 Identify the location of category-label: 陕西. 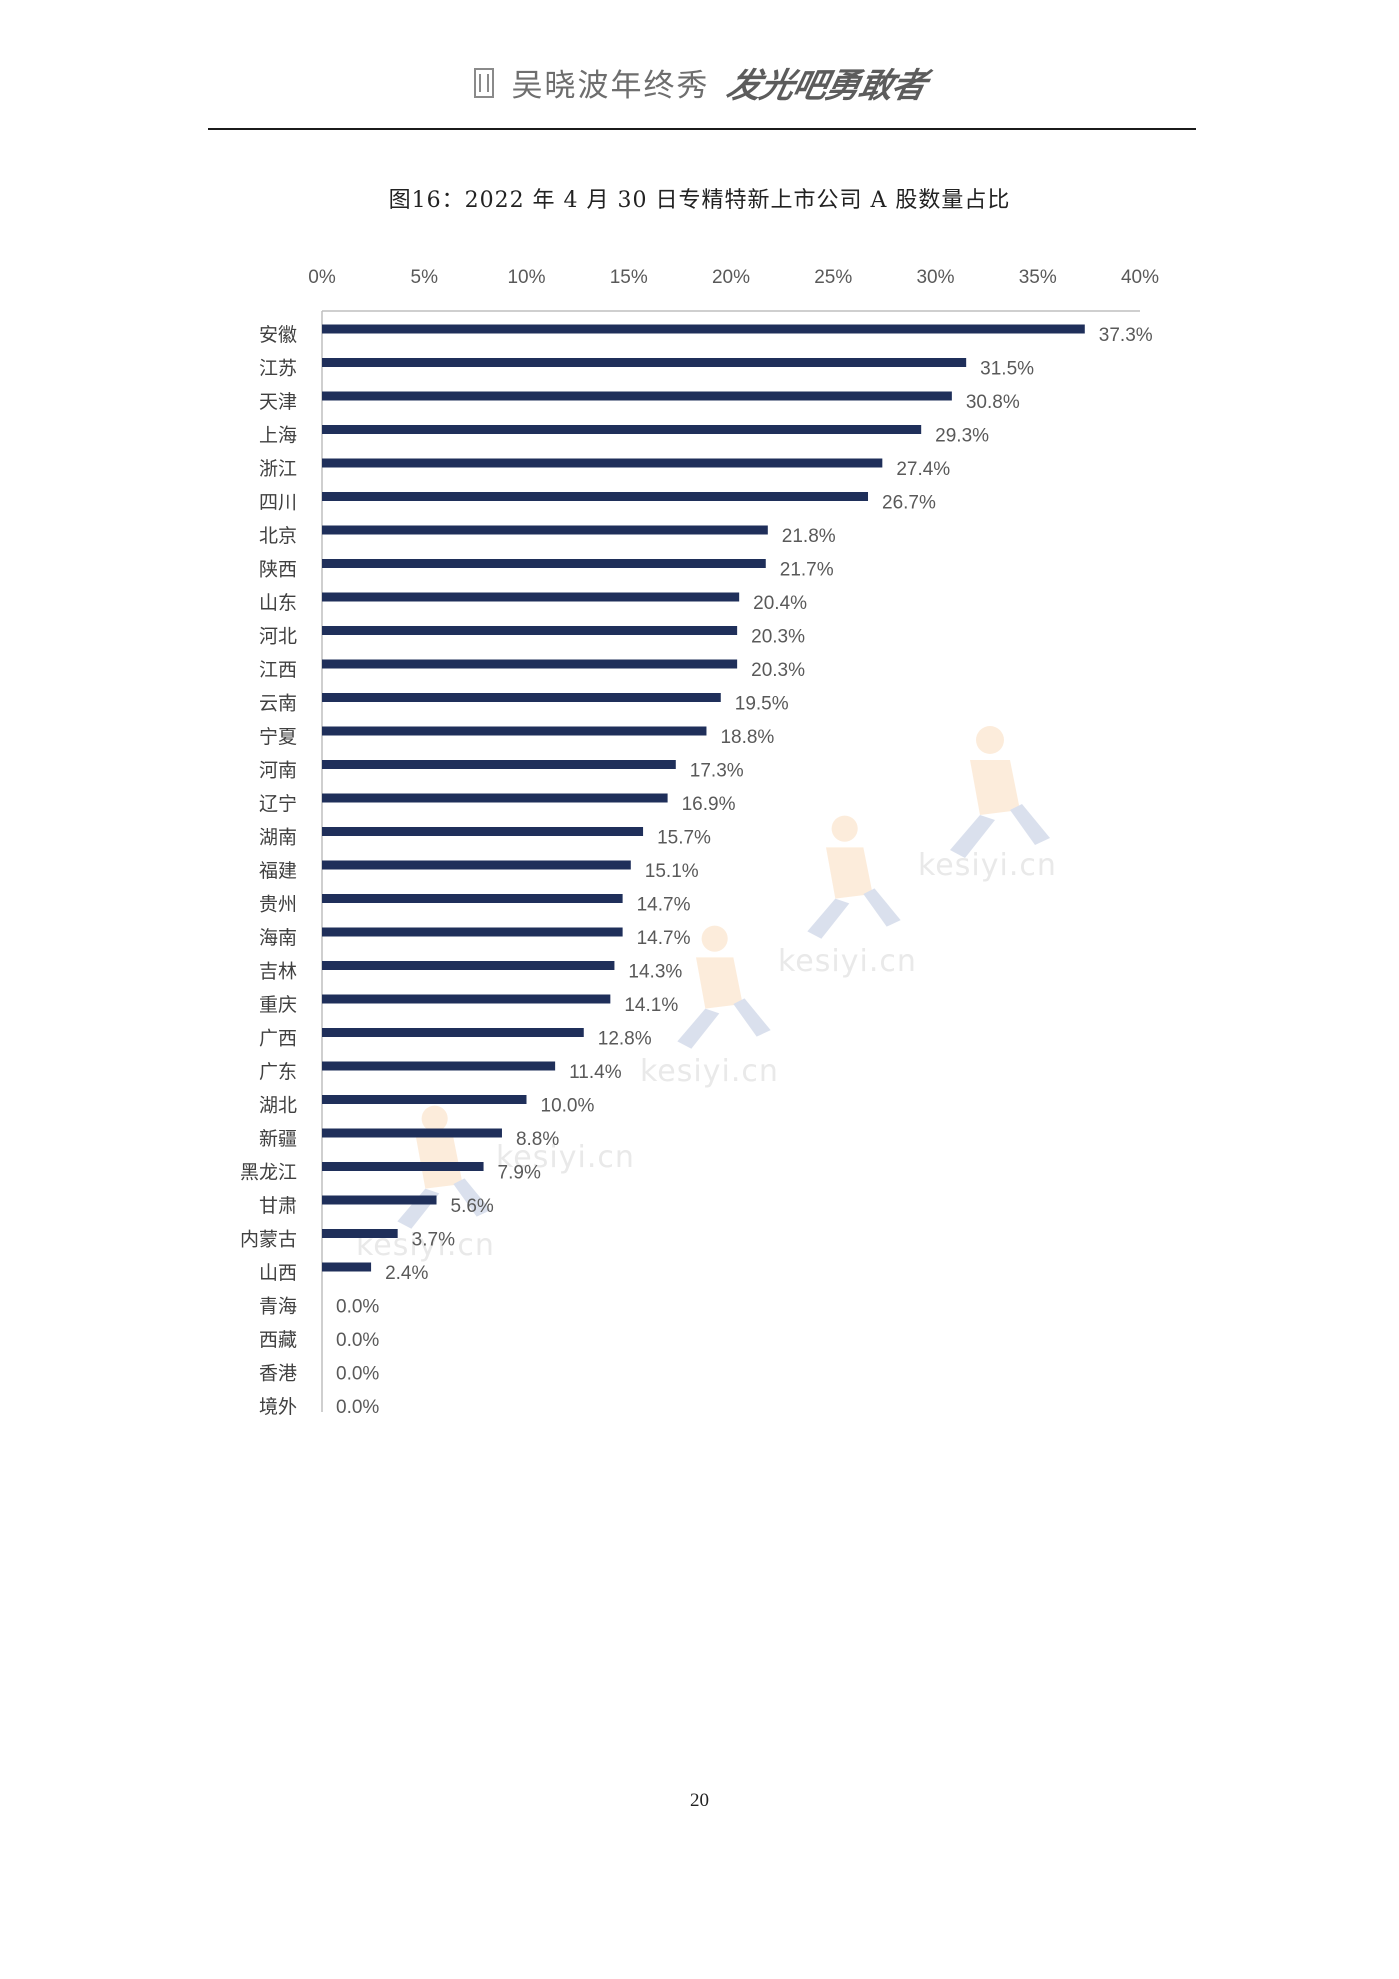
(278, 570).